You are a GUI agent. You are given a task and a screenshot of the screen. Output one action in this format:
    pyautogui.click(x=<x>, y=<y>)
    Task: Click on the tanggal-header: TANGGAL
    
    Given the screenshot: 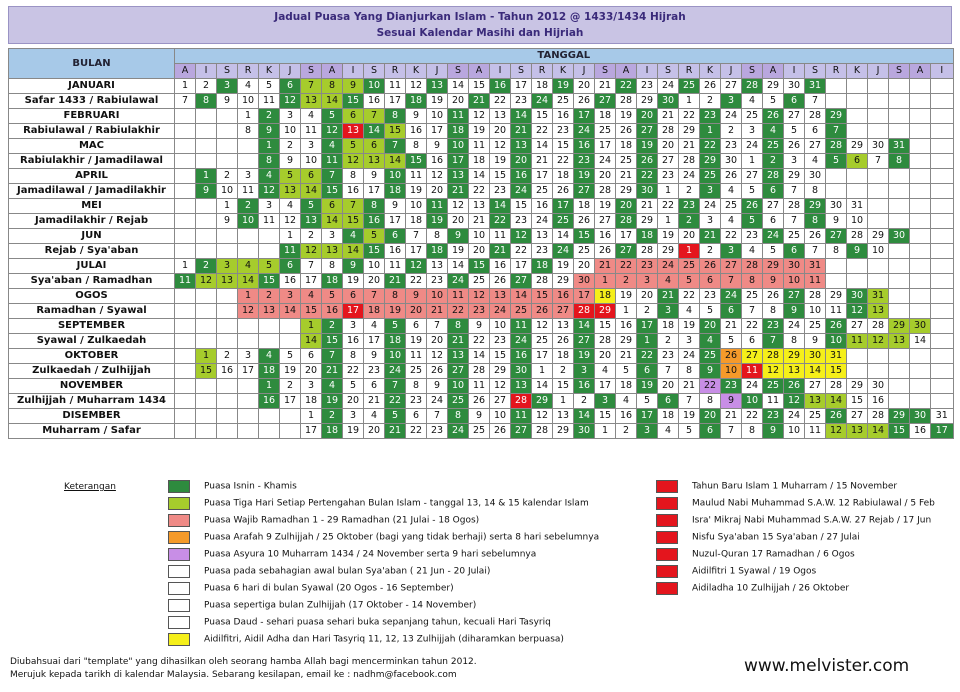 What is the action you would take?
    pyautogui.click(x=564, y=56)
    